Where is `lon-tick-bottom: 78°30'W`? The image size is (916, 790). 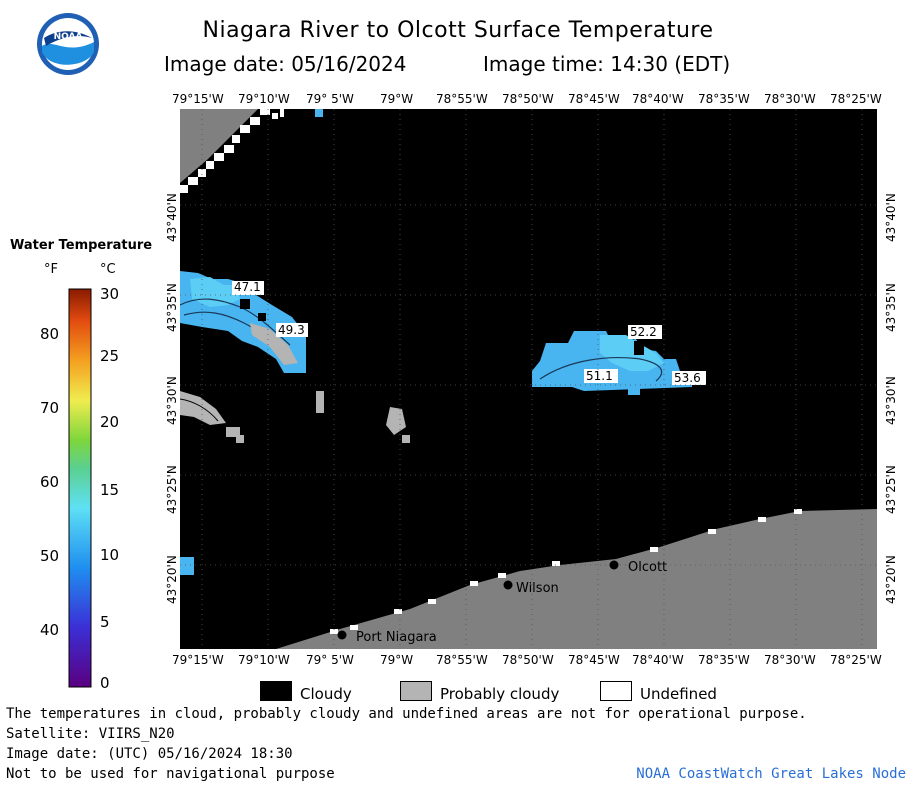 lon-tick-bottom: 78°30'W is located at coordinates (790, 660).